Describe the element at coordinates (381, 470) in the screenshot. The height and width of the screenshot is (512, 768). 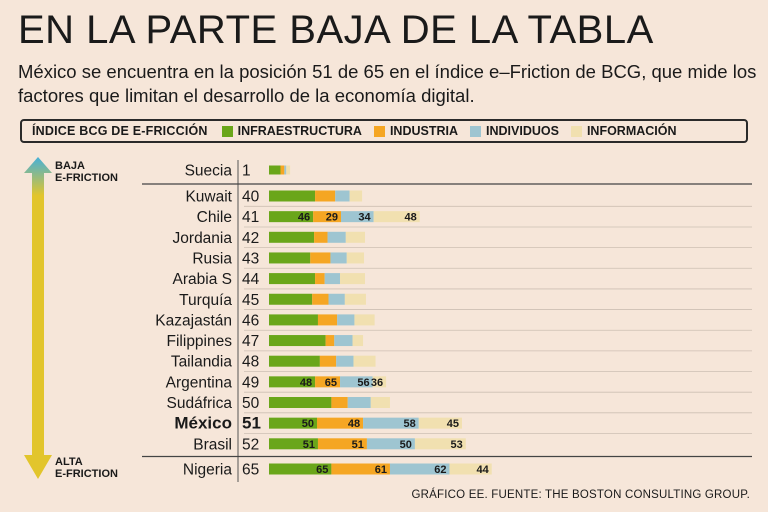
I see `data-label: 61` at that location.